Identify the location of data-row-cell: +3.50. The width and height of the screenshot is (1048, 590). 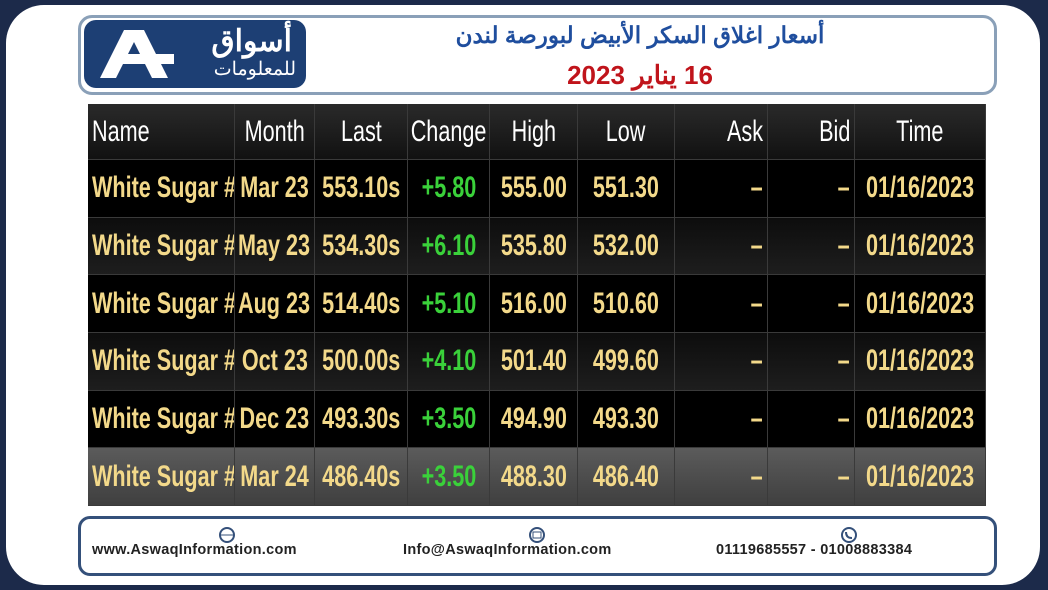
(449, 477).